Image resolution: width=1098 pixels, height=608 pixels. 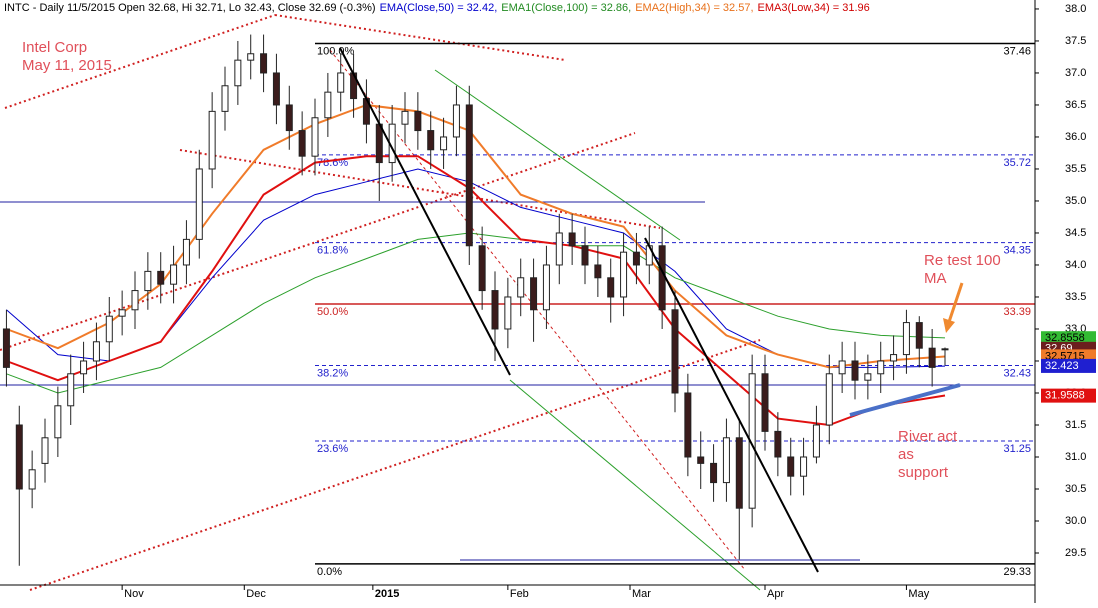 What do you see at coordinates (54, 47) in the screenshot?
I see `annotation: Intel Corp` at bounding box center [54, 47].